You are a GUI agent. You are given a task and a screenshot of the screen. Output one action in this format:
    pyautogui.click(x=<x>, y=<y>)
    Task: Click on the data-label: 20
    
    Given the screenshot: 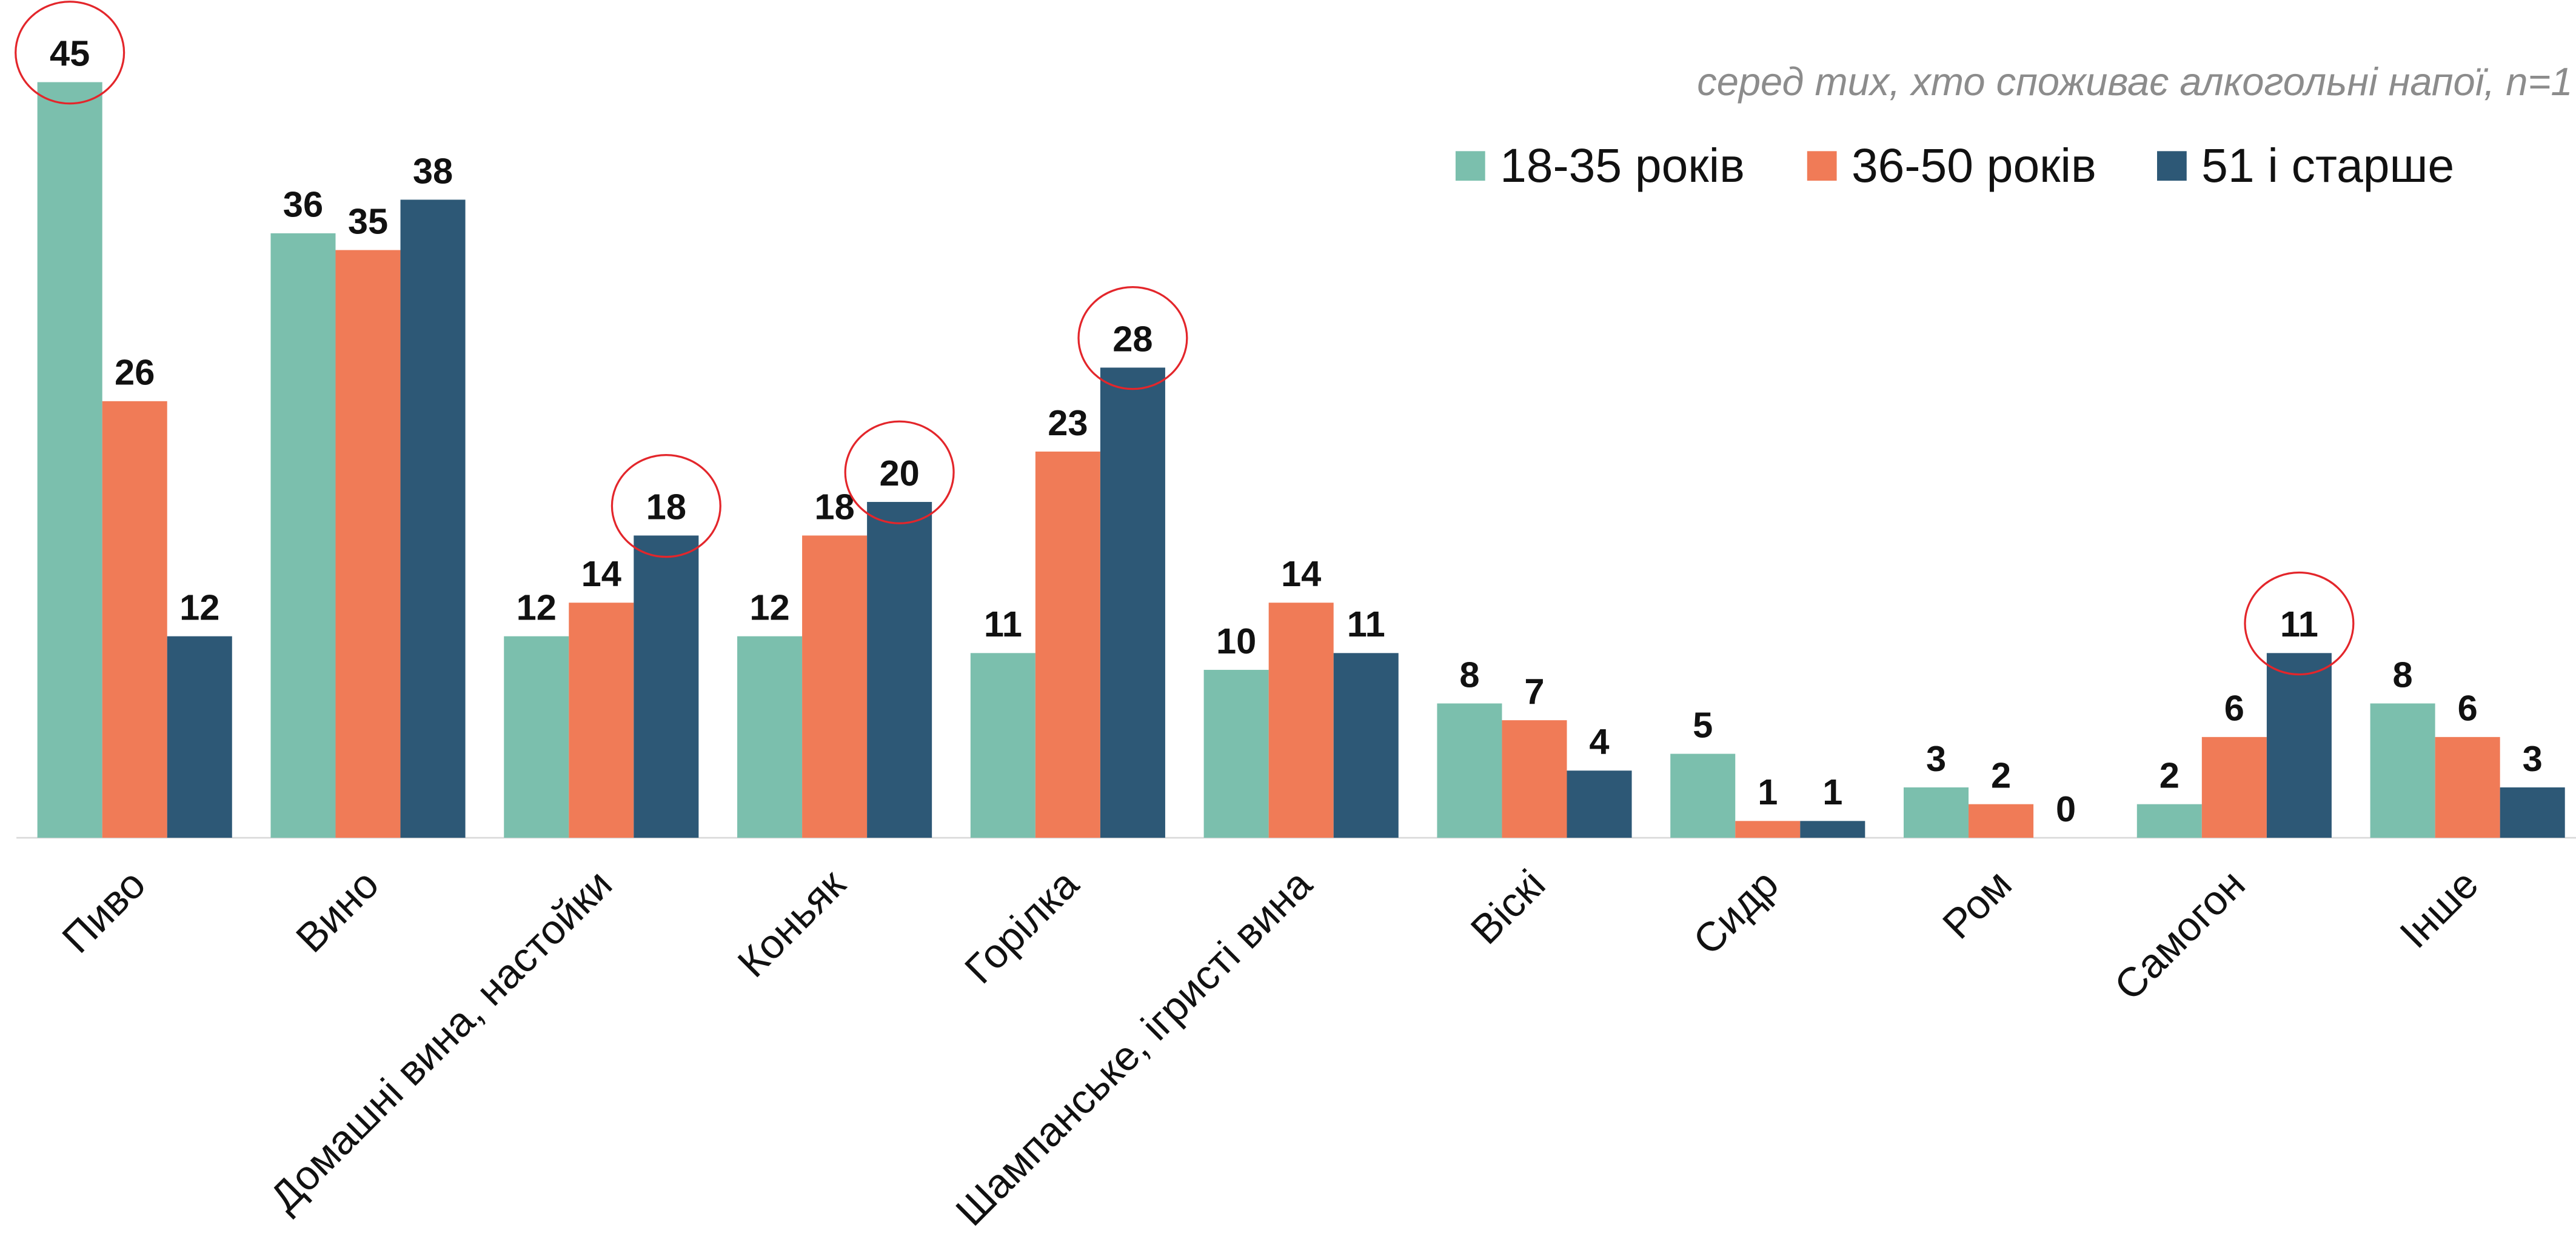 What is the action you would take?
    pyautogui.click(x=899, y=473)
    